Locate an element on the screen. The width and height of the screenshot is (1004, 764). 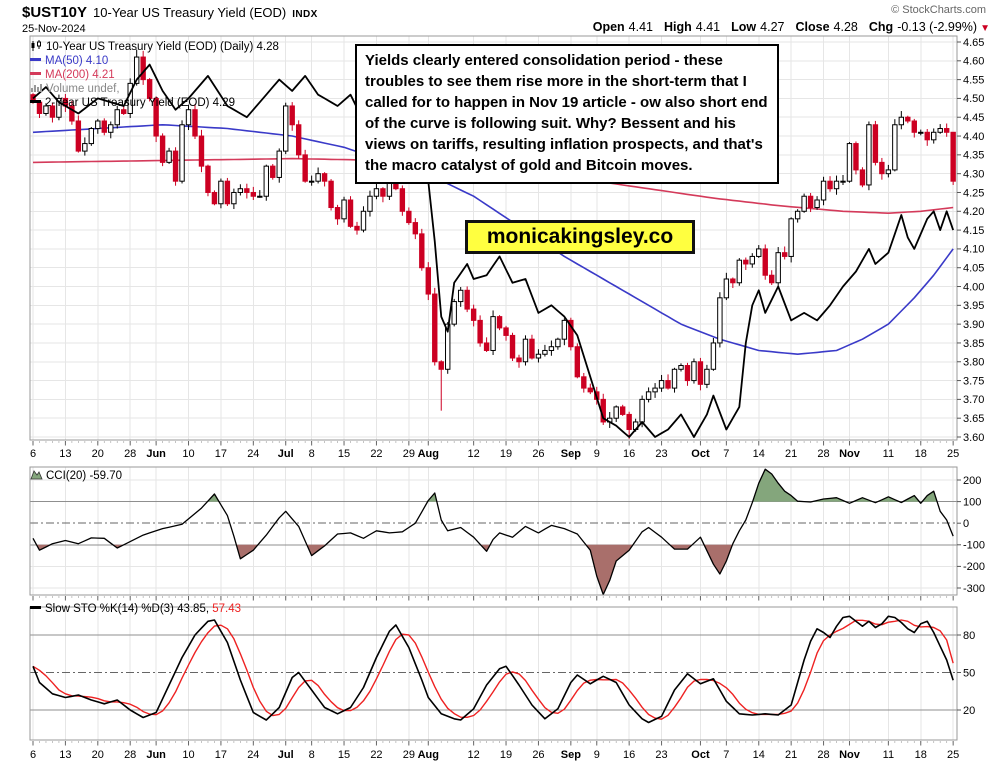
y-axis-label: 4.60 is located at coordinates (973, 62).